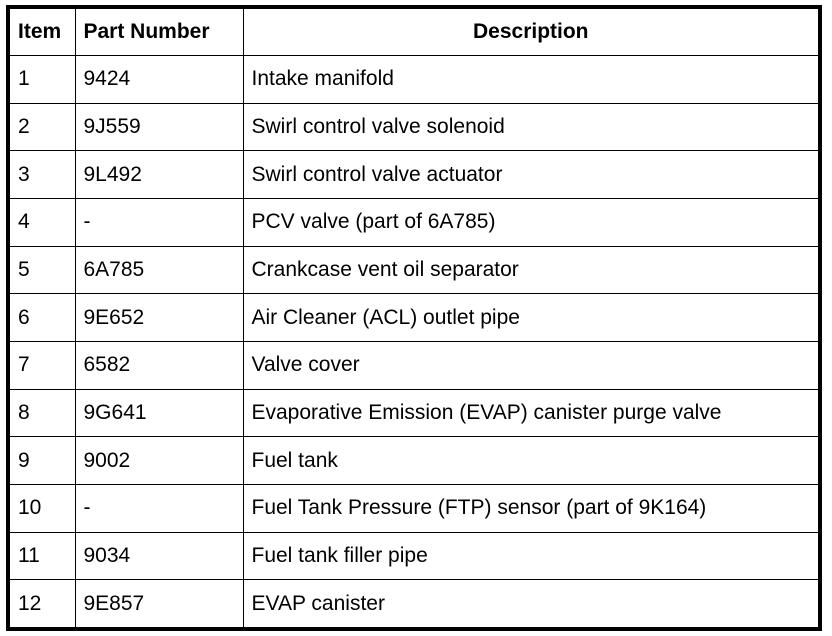 Image resolution: width=832 pixels, height=636 pixels. I want to click on description-cell: Crankcase vent oil separator, so click(531, 270).